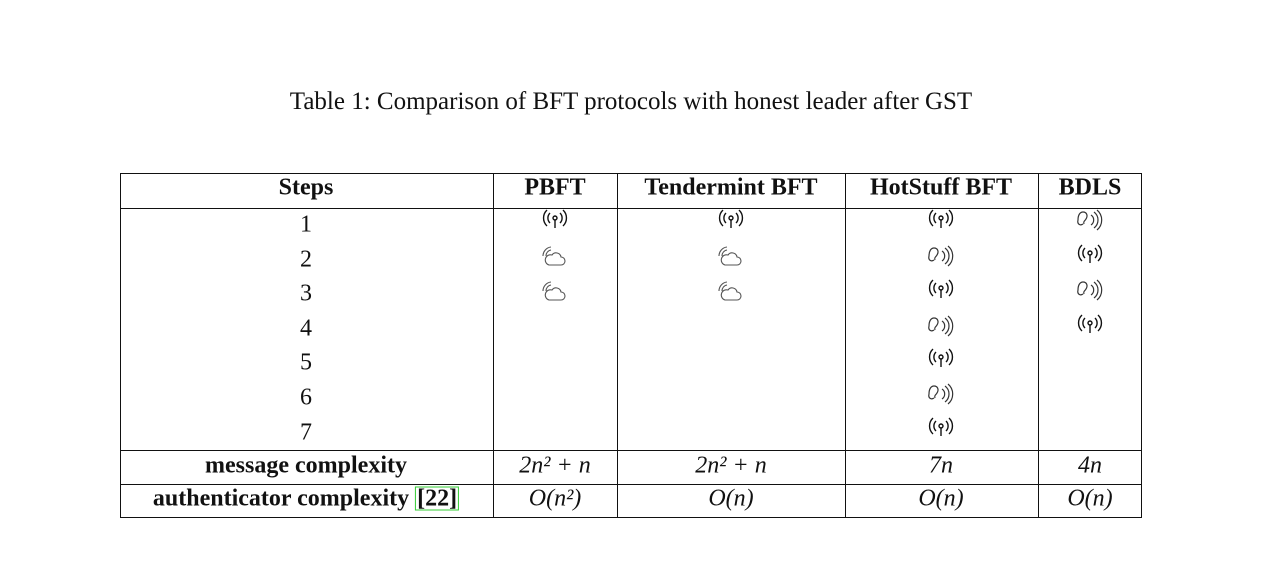 Image resolution: width=1269 pixels, height=571 pixels. I want to click on column-header: PBFT, so click(555, 187).